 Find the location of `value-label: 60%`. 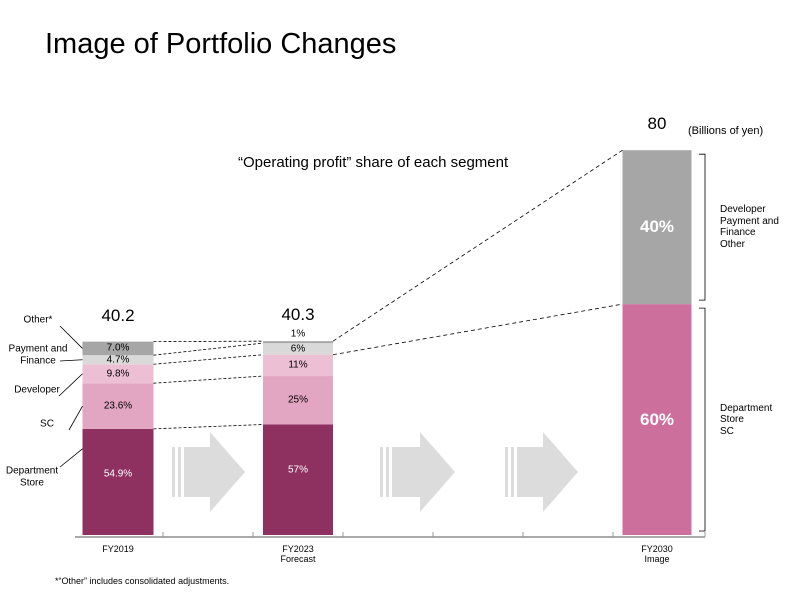

value-label: 60% is located at coordinates (657, 419).